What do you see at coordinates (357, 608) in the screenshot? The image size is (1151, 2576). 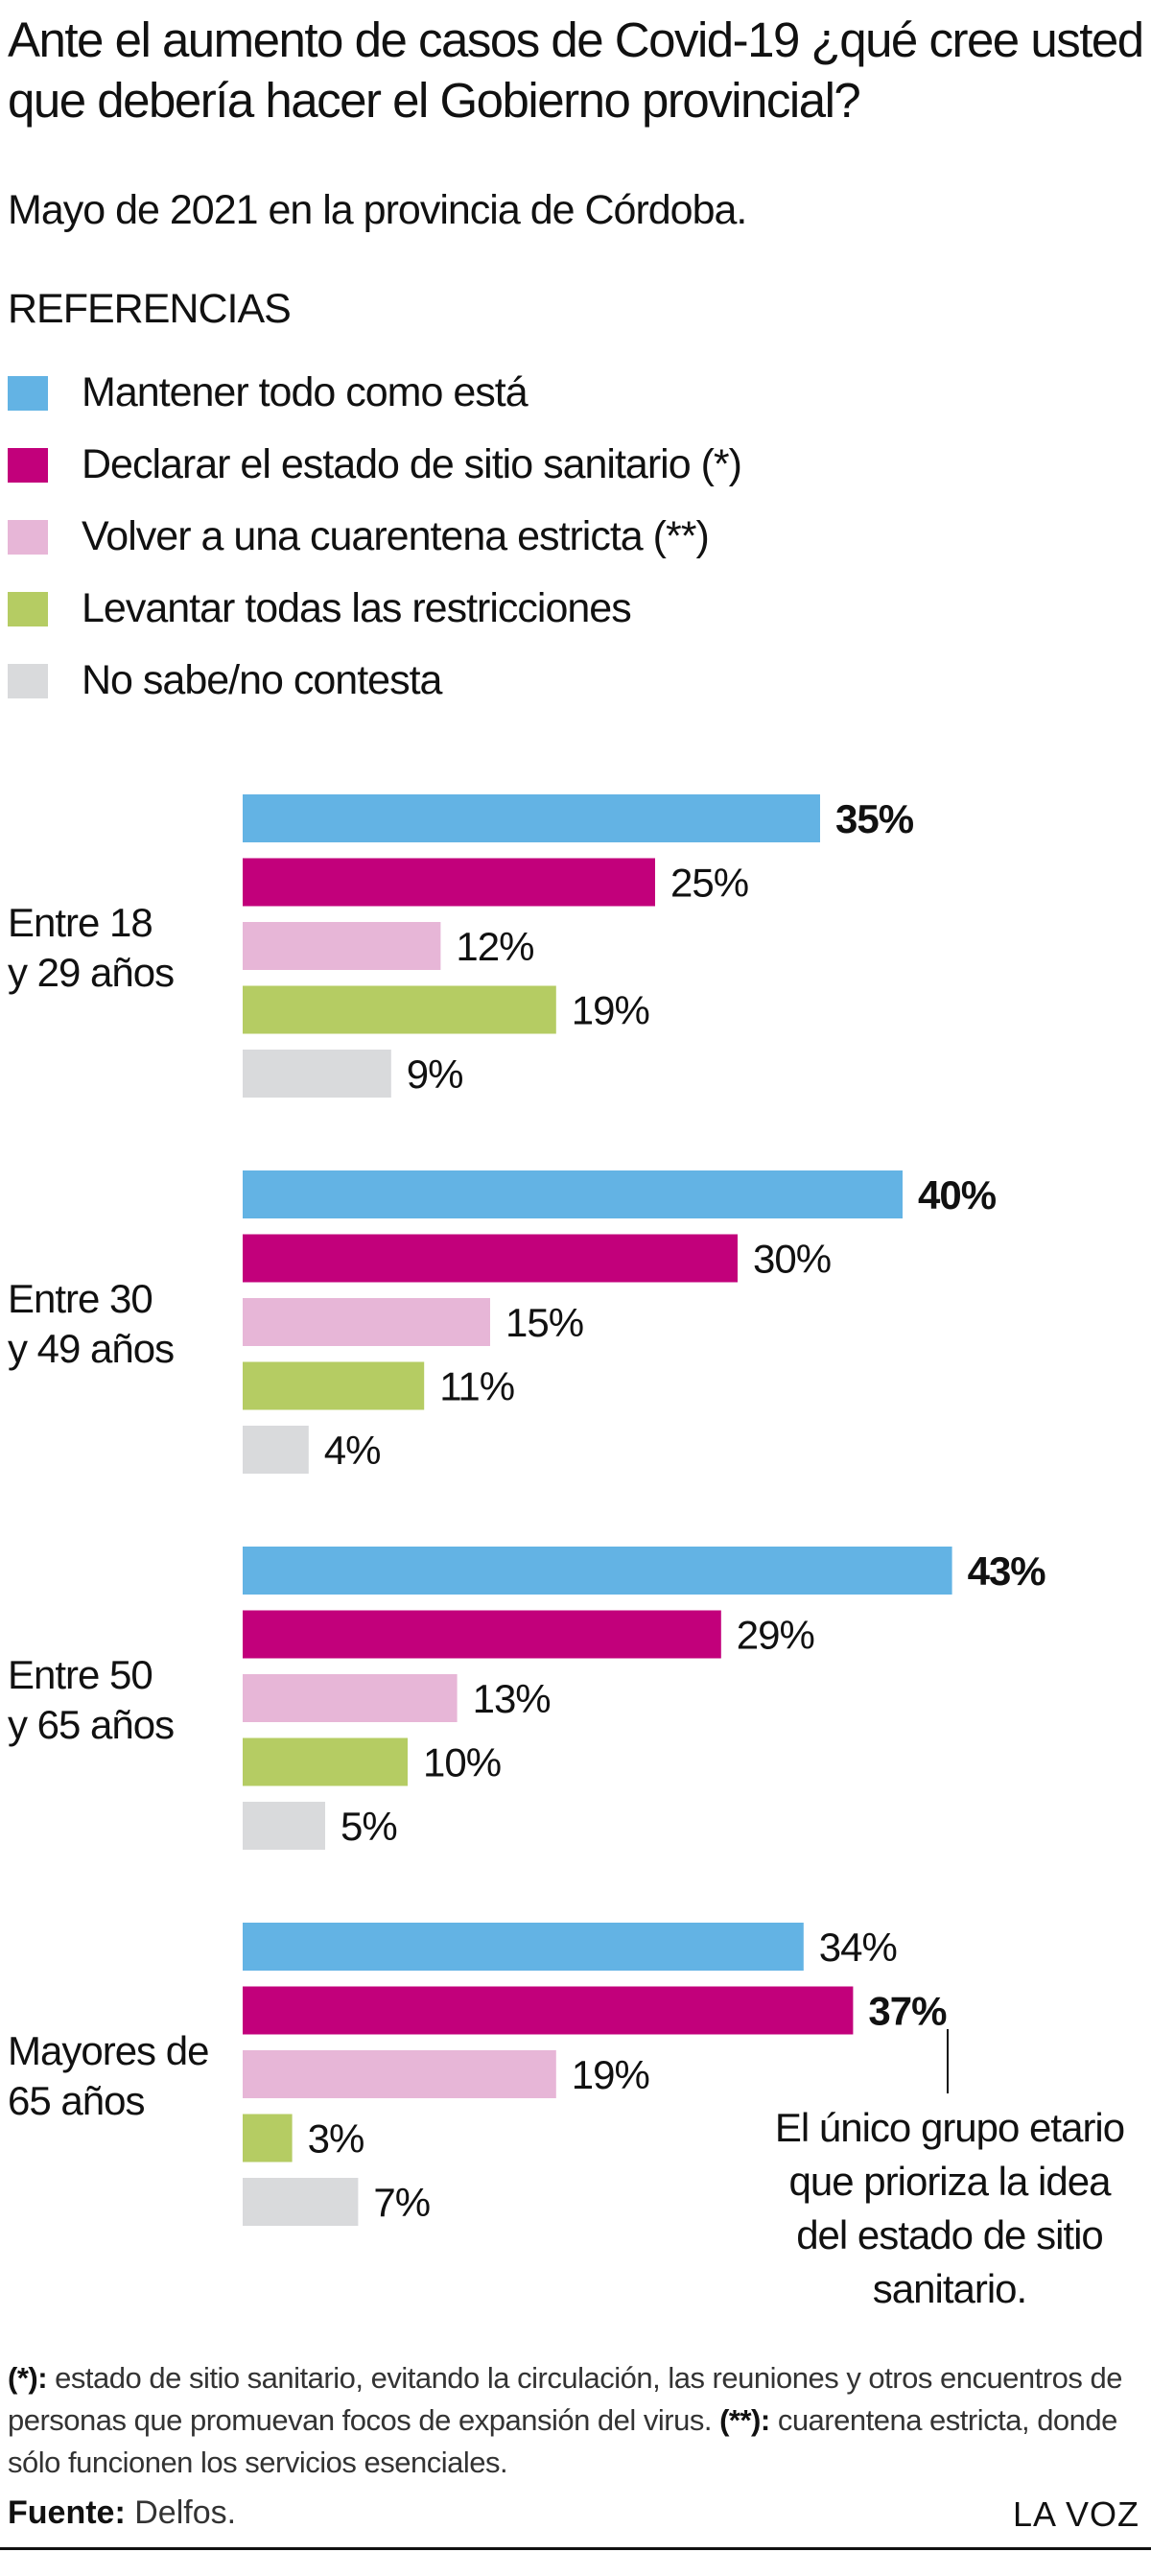 I see `legend-label: Levantar todas las restricciones` at bounding box center [357, 608].